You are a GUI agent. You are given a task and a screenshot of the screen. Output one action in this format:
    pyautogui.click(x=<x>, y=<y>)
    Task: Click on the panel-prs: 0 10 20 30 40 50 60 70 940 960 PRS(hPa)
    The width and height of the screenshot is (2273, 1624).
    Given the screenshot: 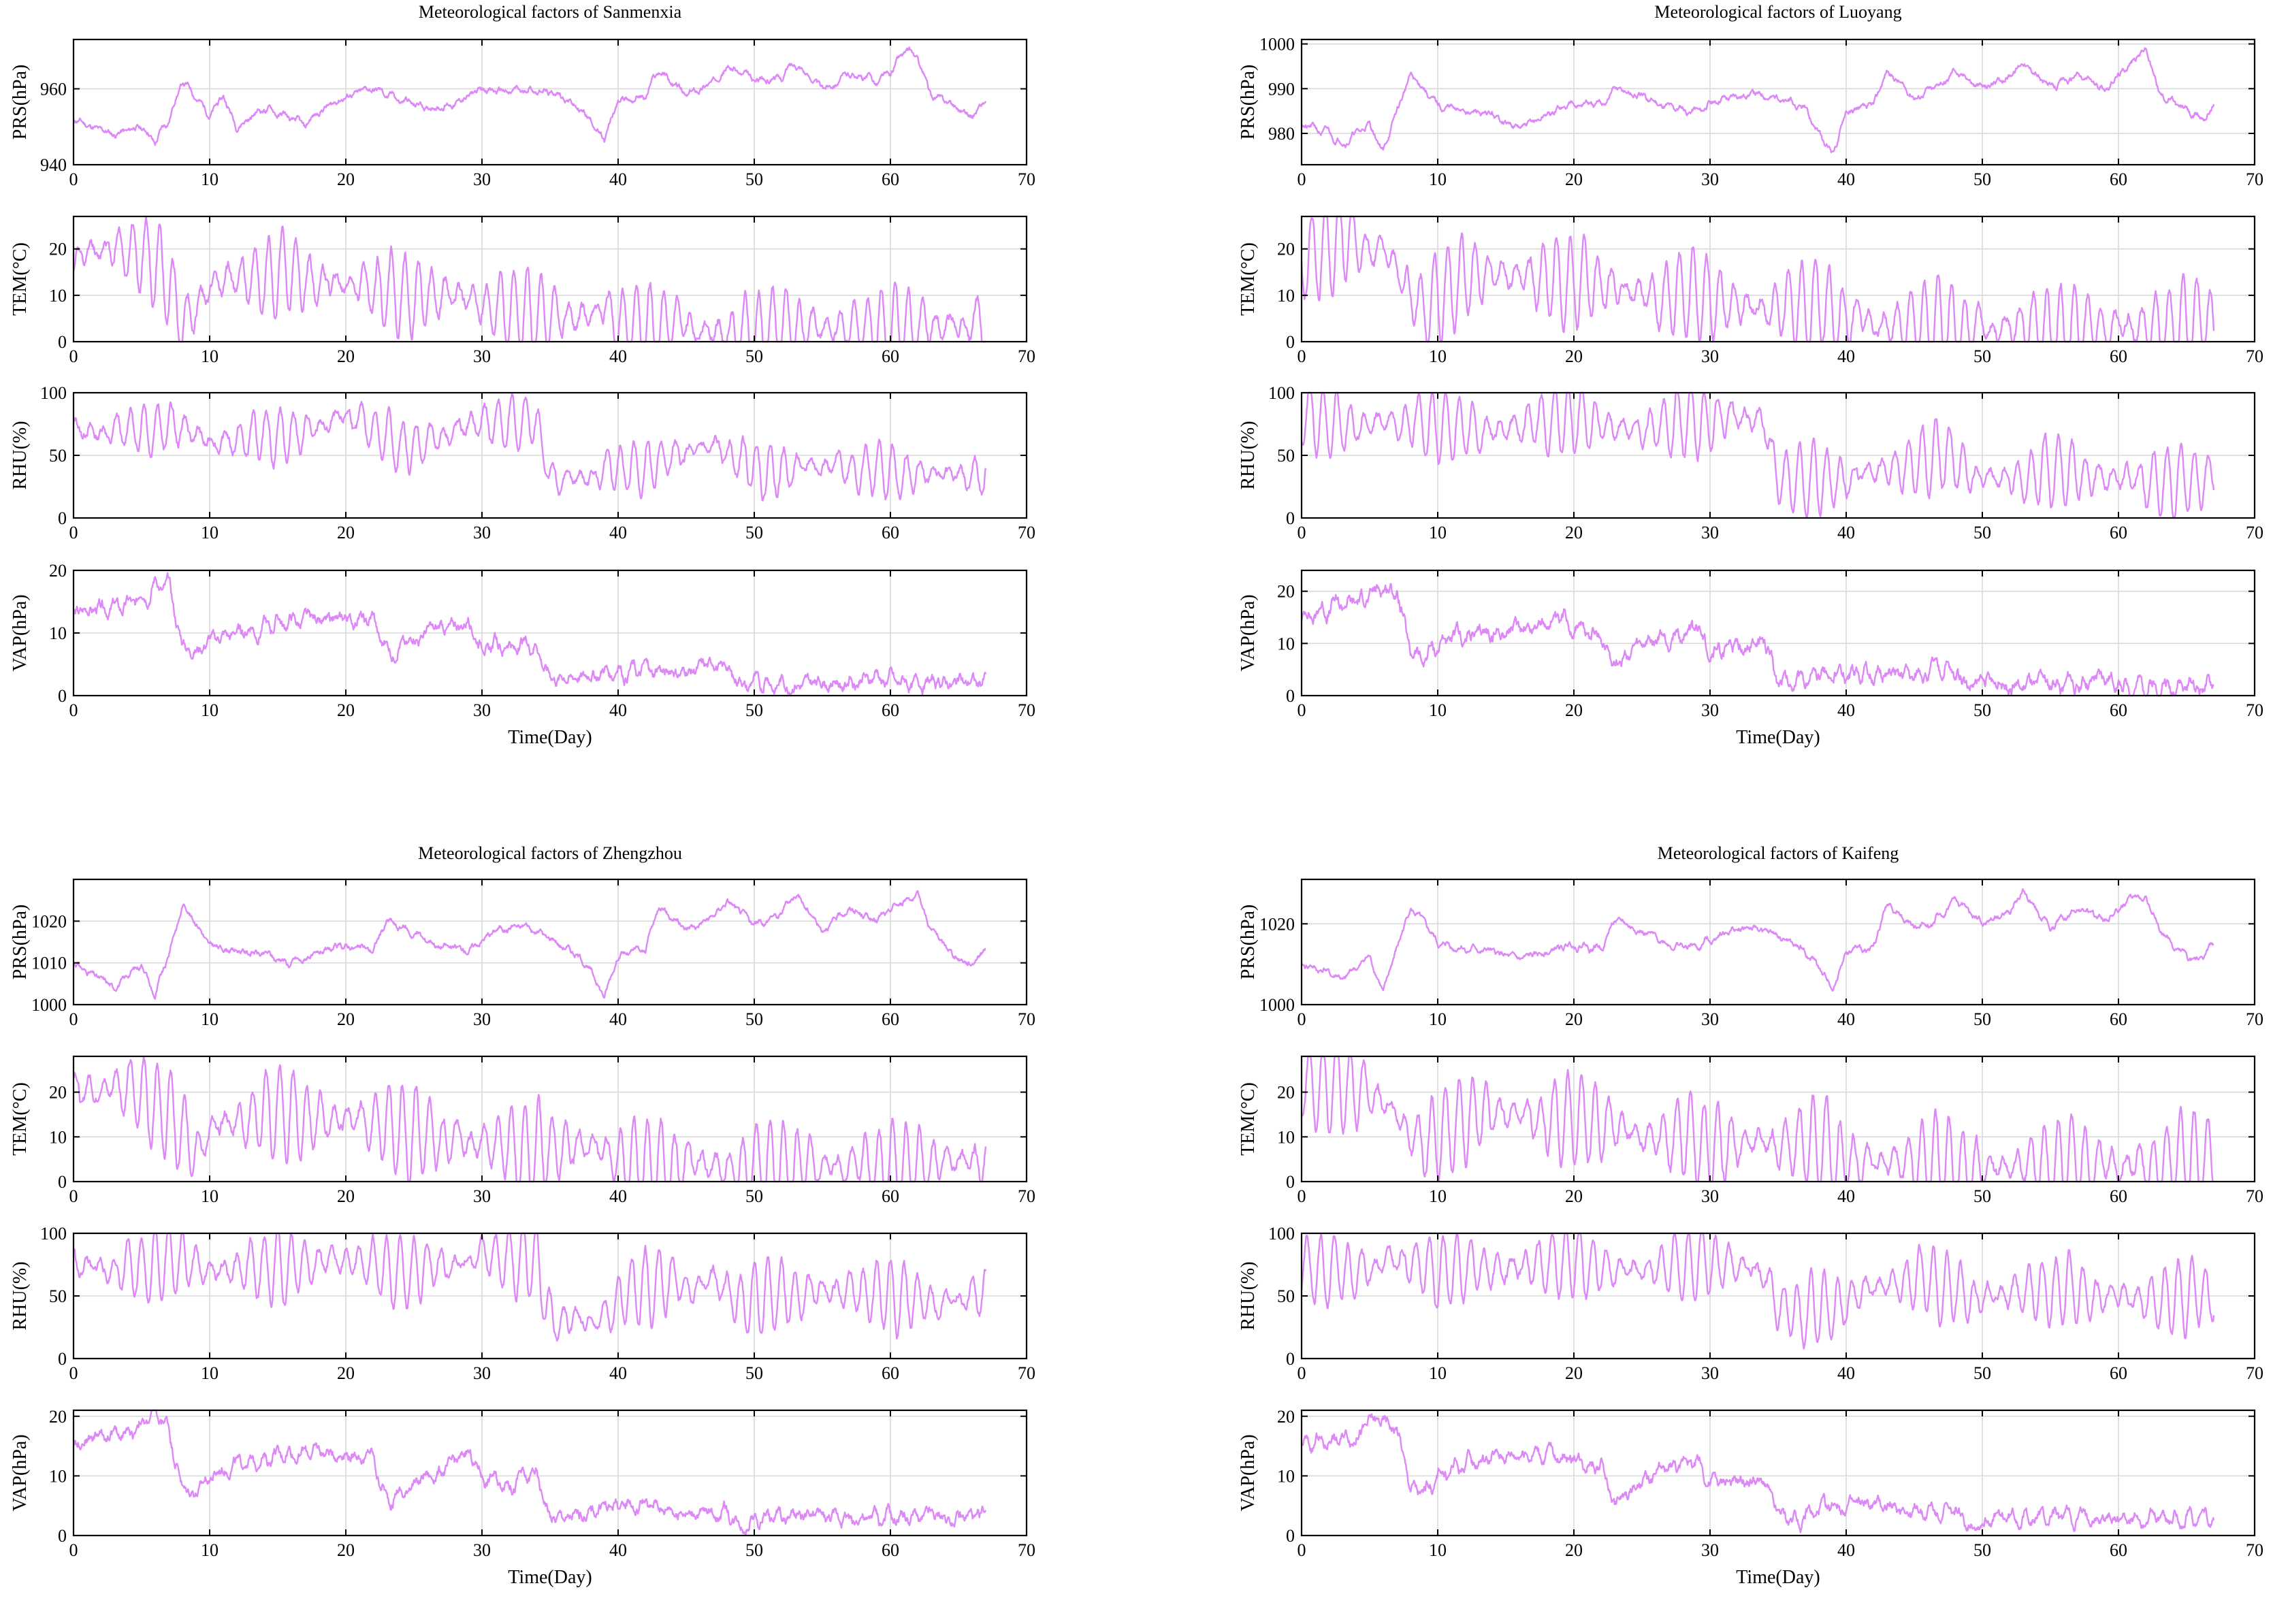 What is the action you would take?
    pyautogui.click(x=522, y=113)
    